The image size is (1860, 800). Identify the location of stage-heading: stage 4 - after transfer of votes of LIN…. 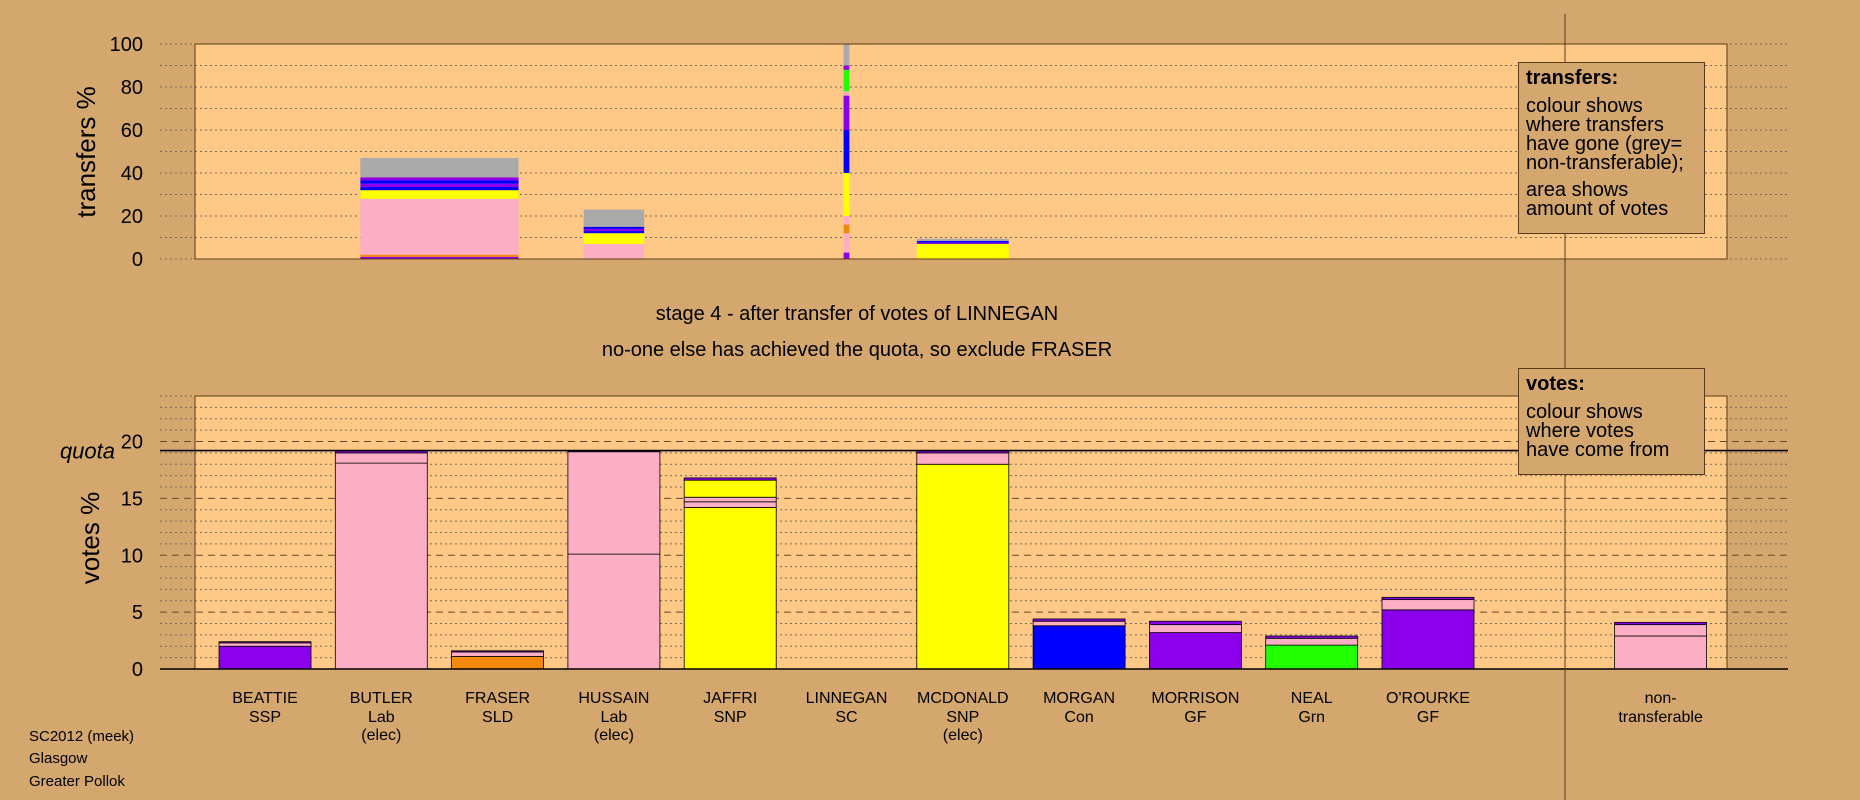
(857, 314).